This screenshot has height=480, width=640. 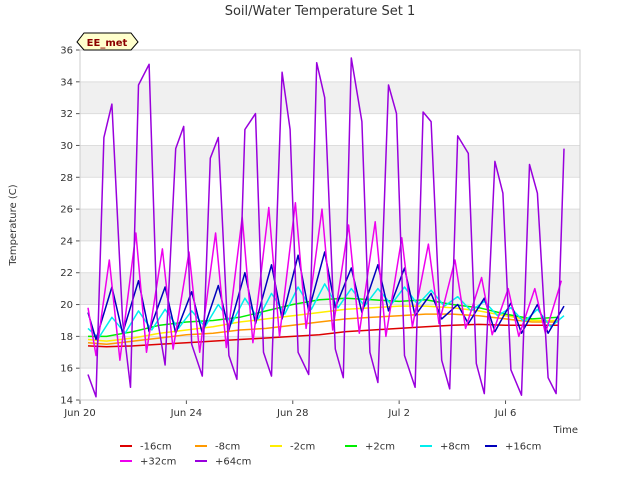 What do you see at coordinates (398, 413) in the screenshot?
I see `x-tick-label: Jul 2` at bounding box center [398, 413].